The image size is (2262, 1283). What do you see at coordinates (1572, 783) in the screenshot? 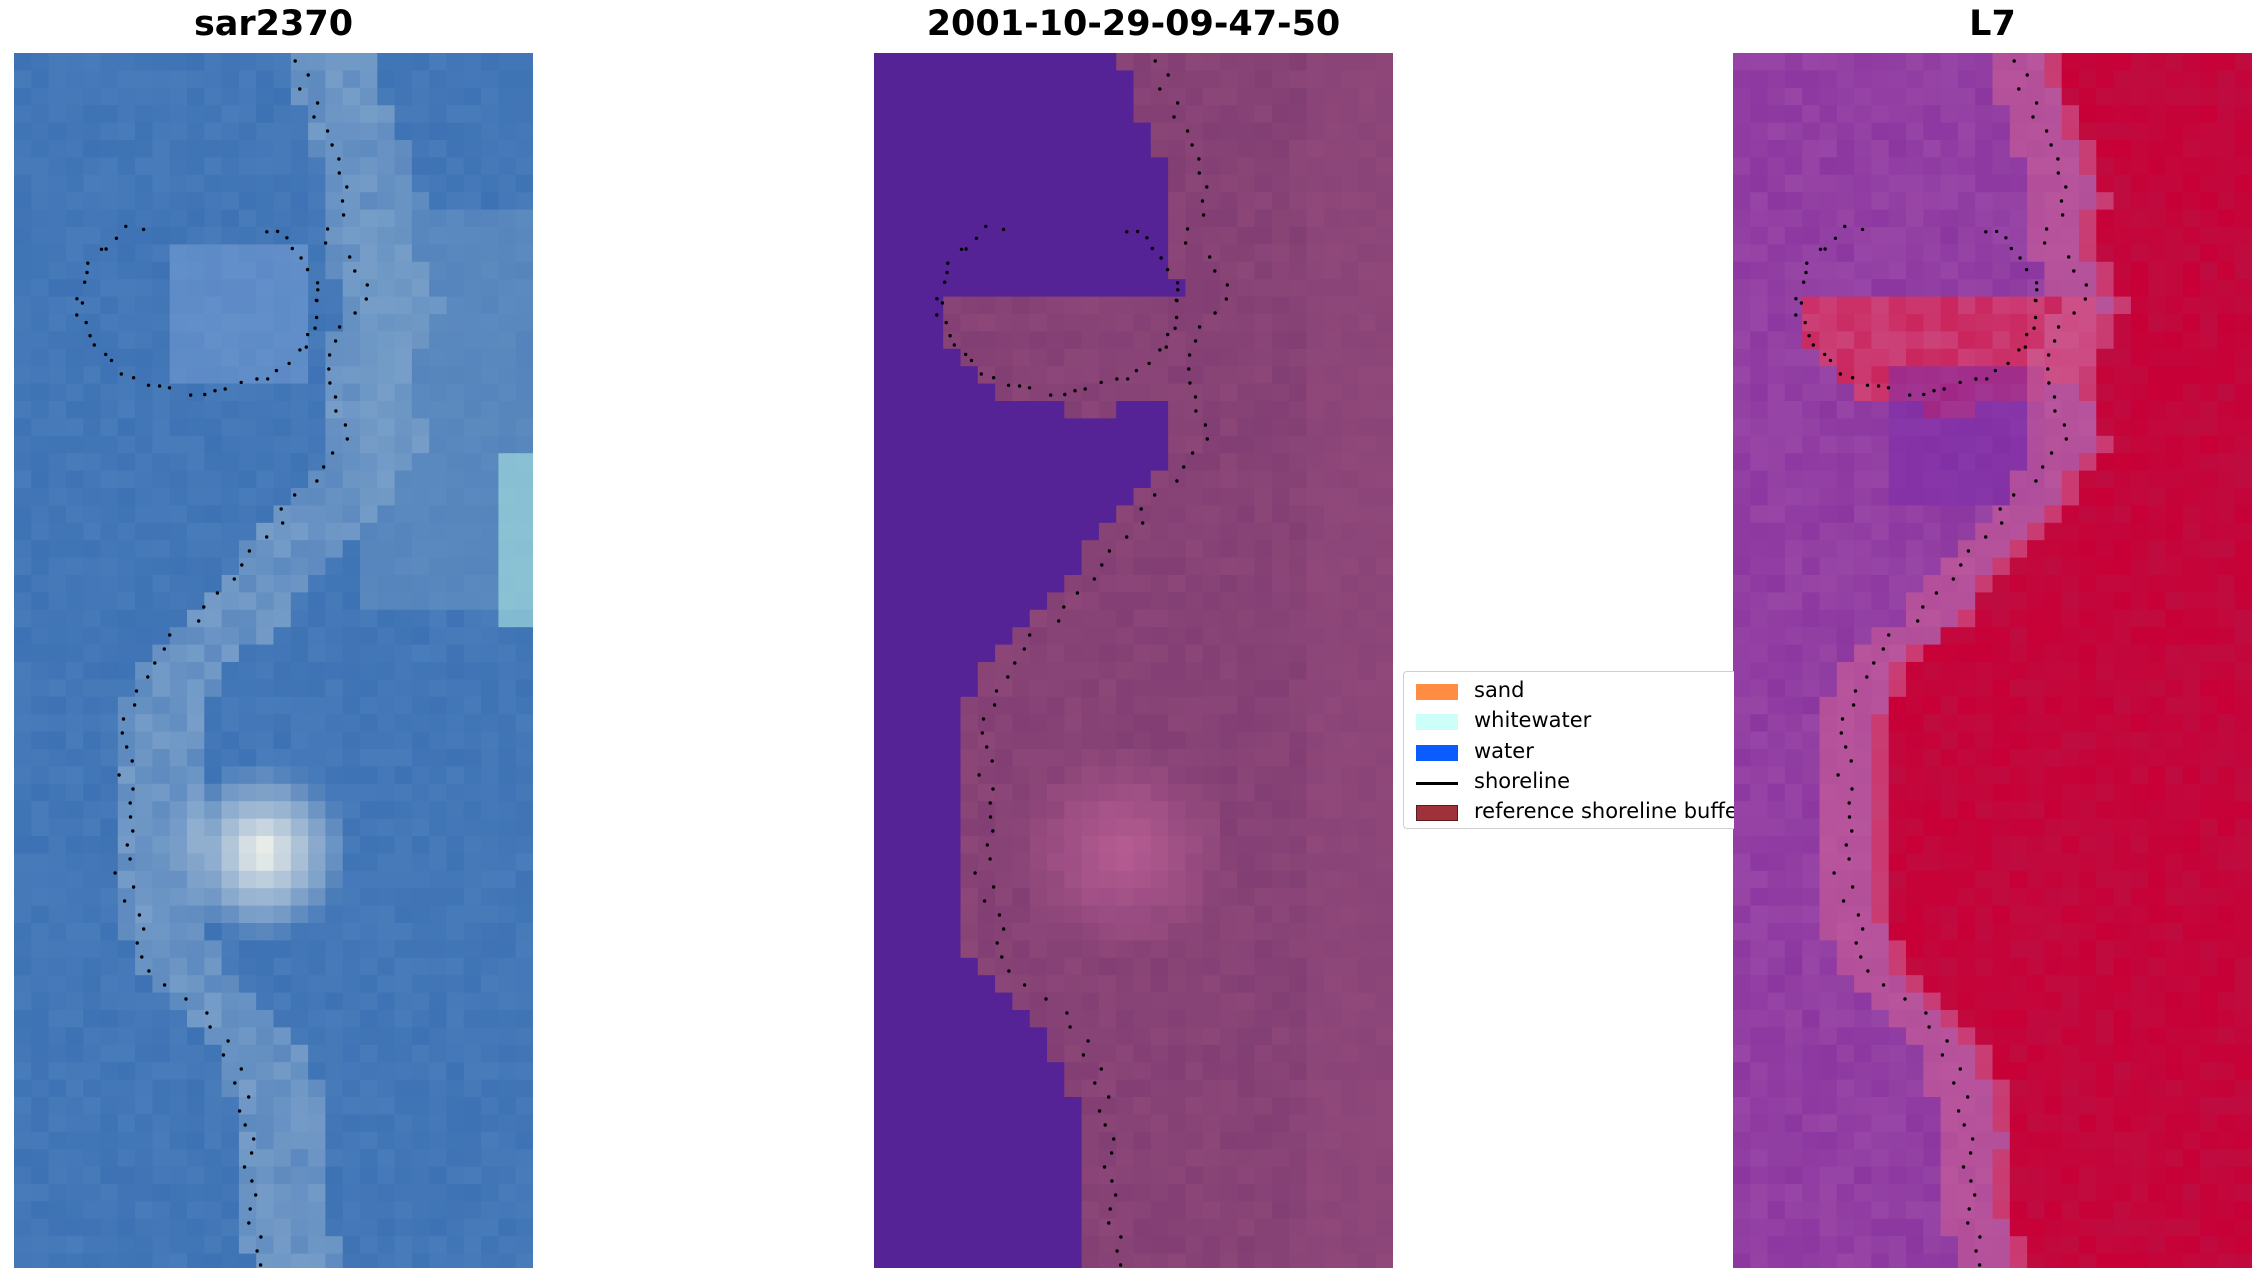
I see `legend-item-shoreline: shoreline` at bounding box center [1572, 783].